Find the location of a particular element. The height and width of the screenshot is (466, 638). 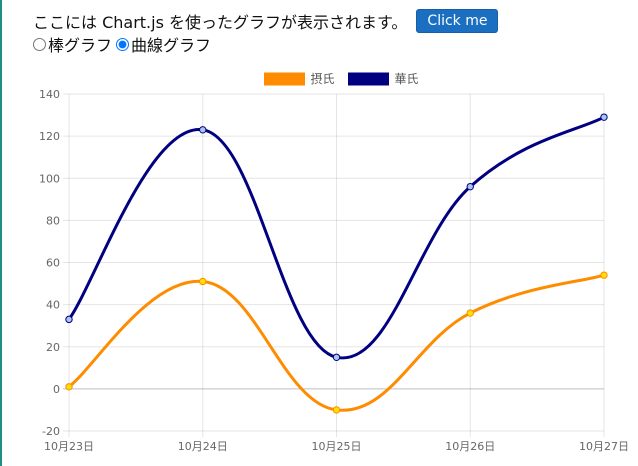

radio-option-curve: 曲線グラフ is located at coordinates (162, 44).